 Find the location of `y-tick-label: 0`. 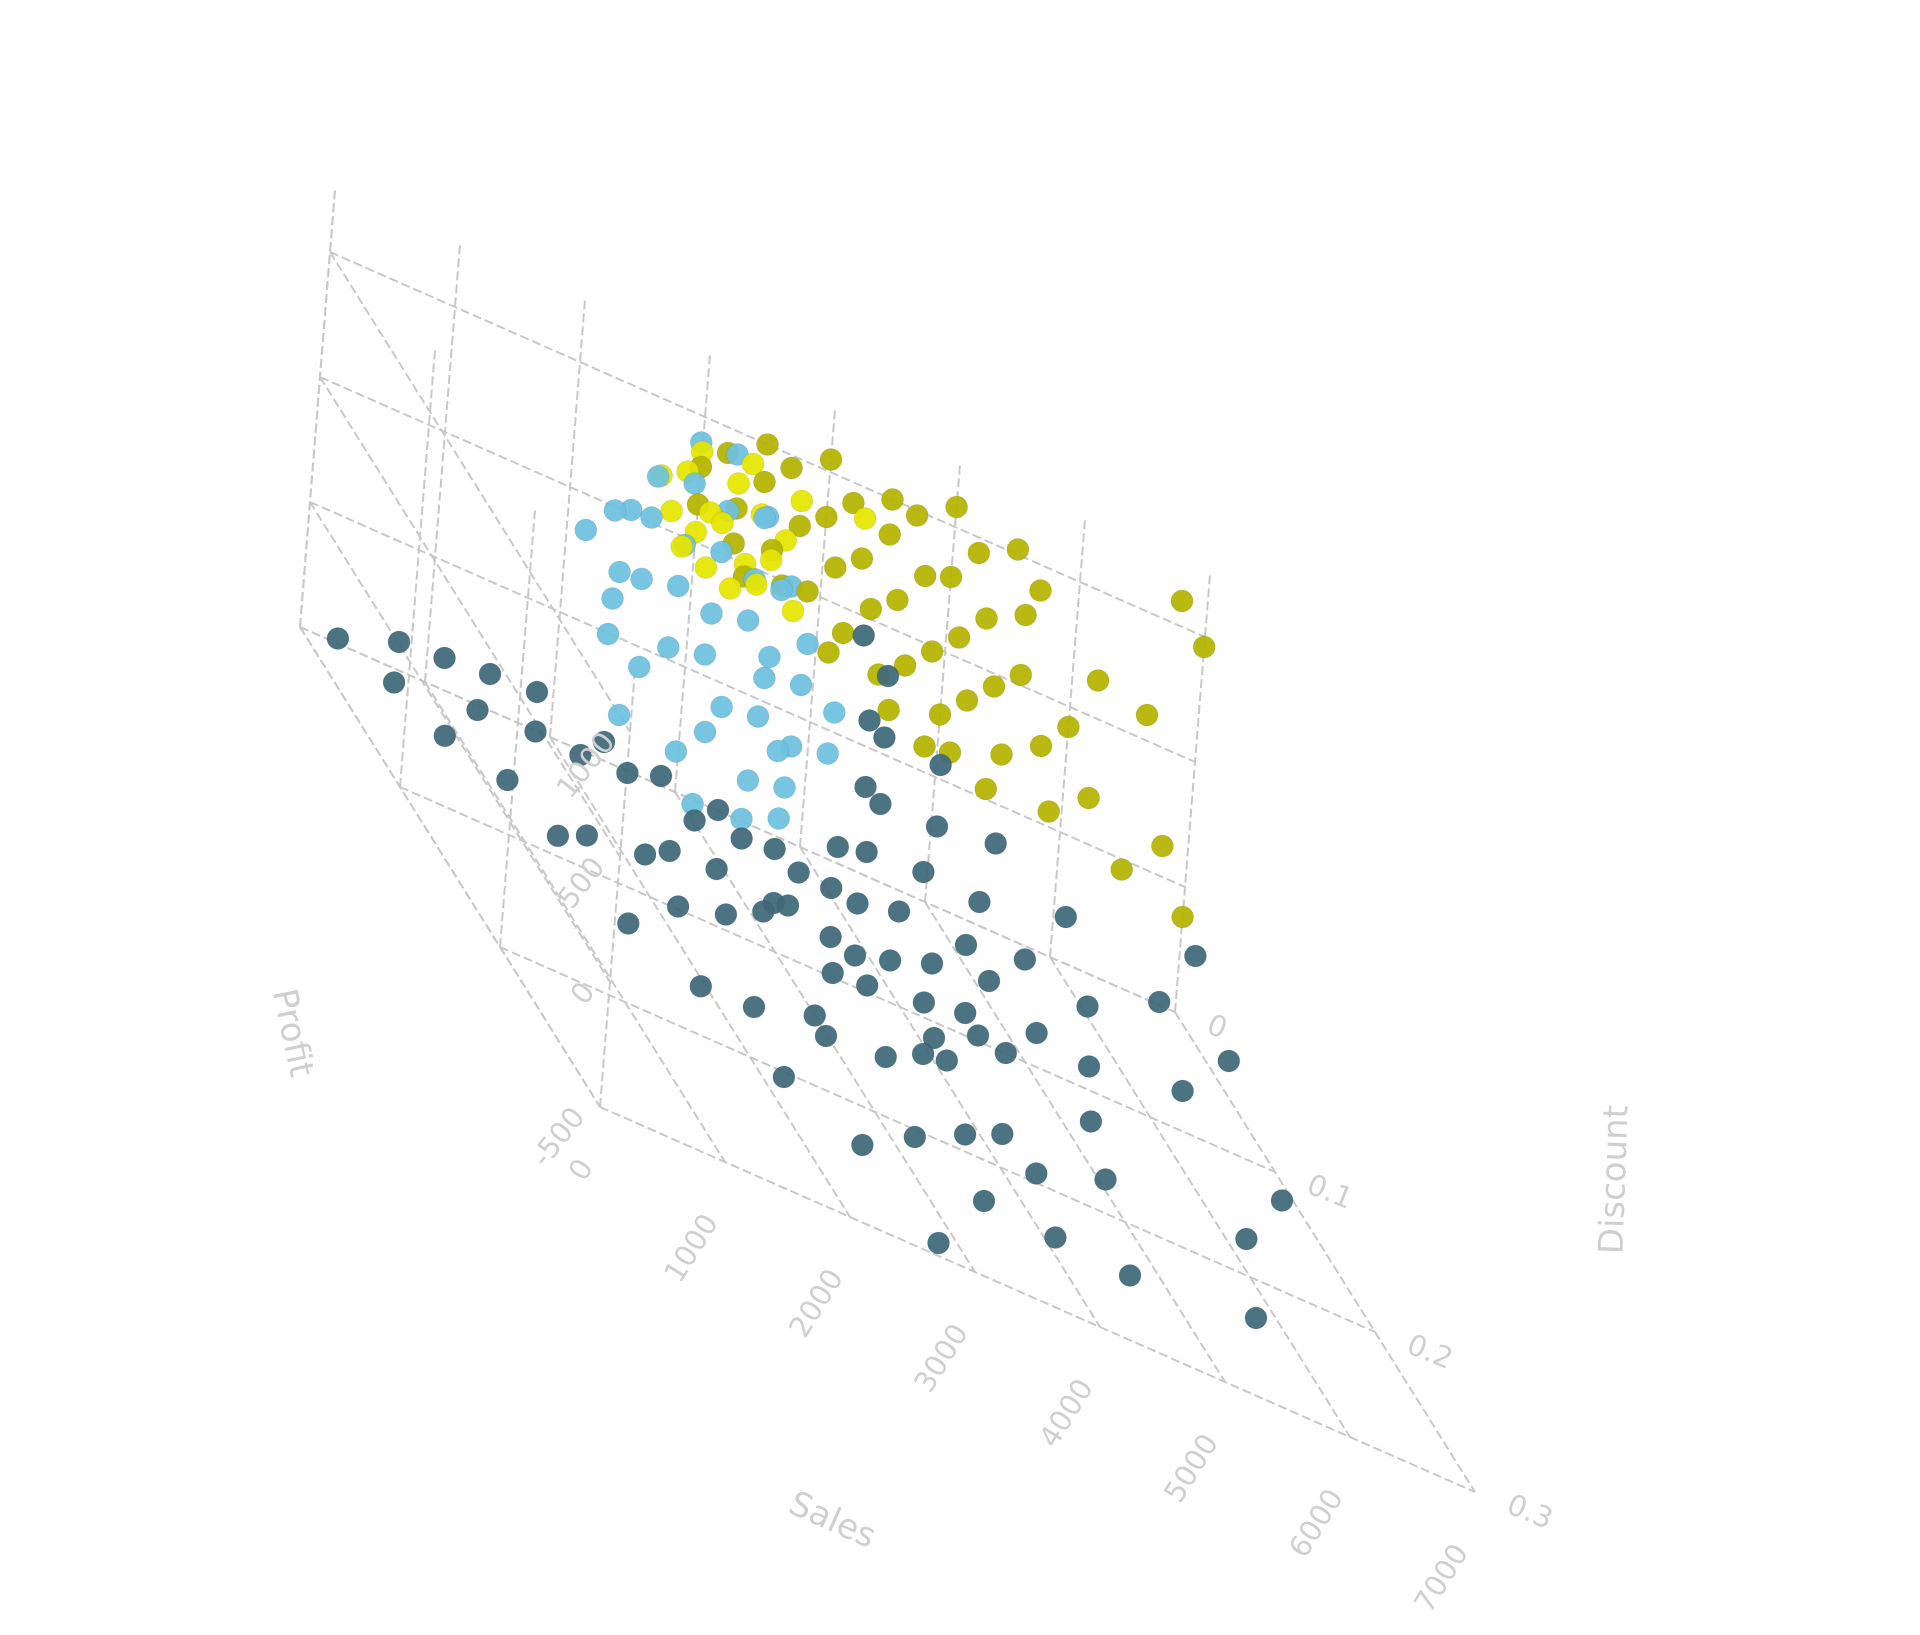

y-tick-label: 0 is located at coordinates (1217, 1026).